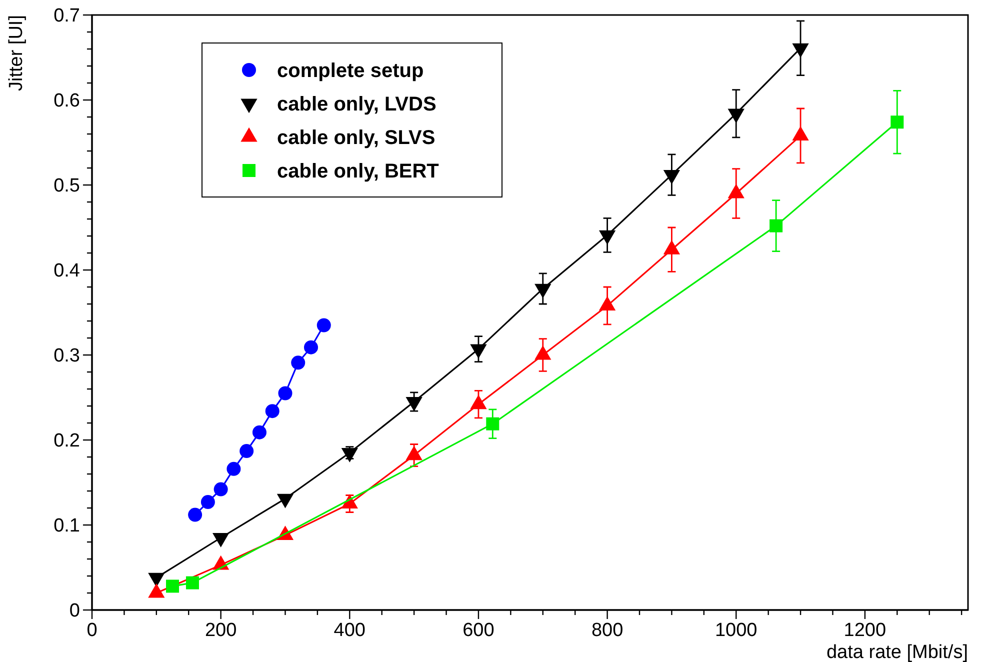 Image resolution: width=981 pixels, height=662 pixels. What do you see at coordinates (478, 630) in the screenshot?
I see `x-tick-label: 600` at bounding box center [478, 630].